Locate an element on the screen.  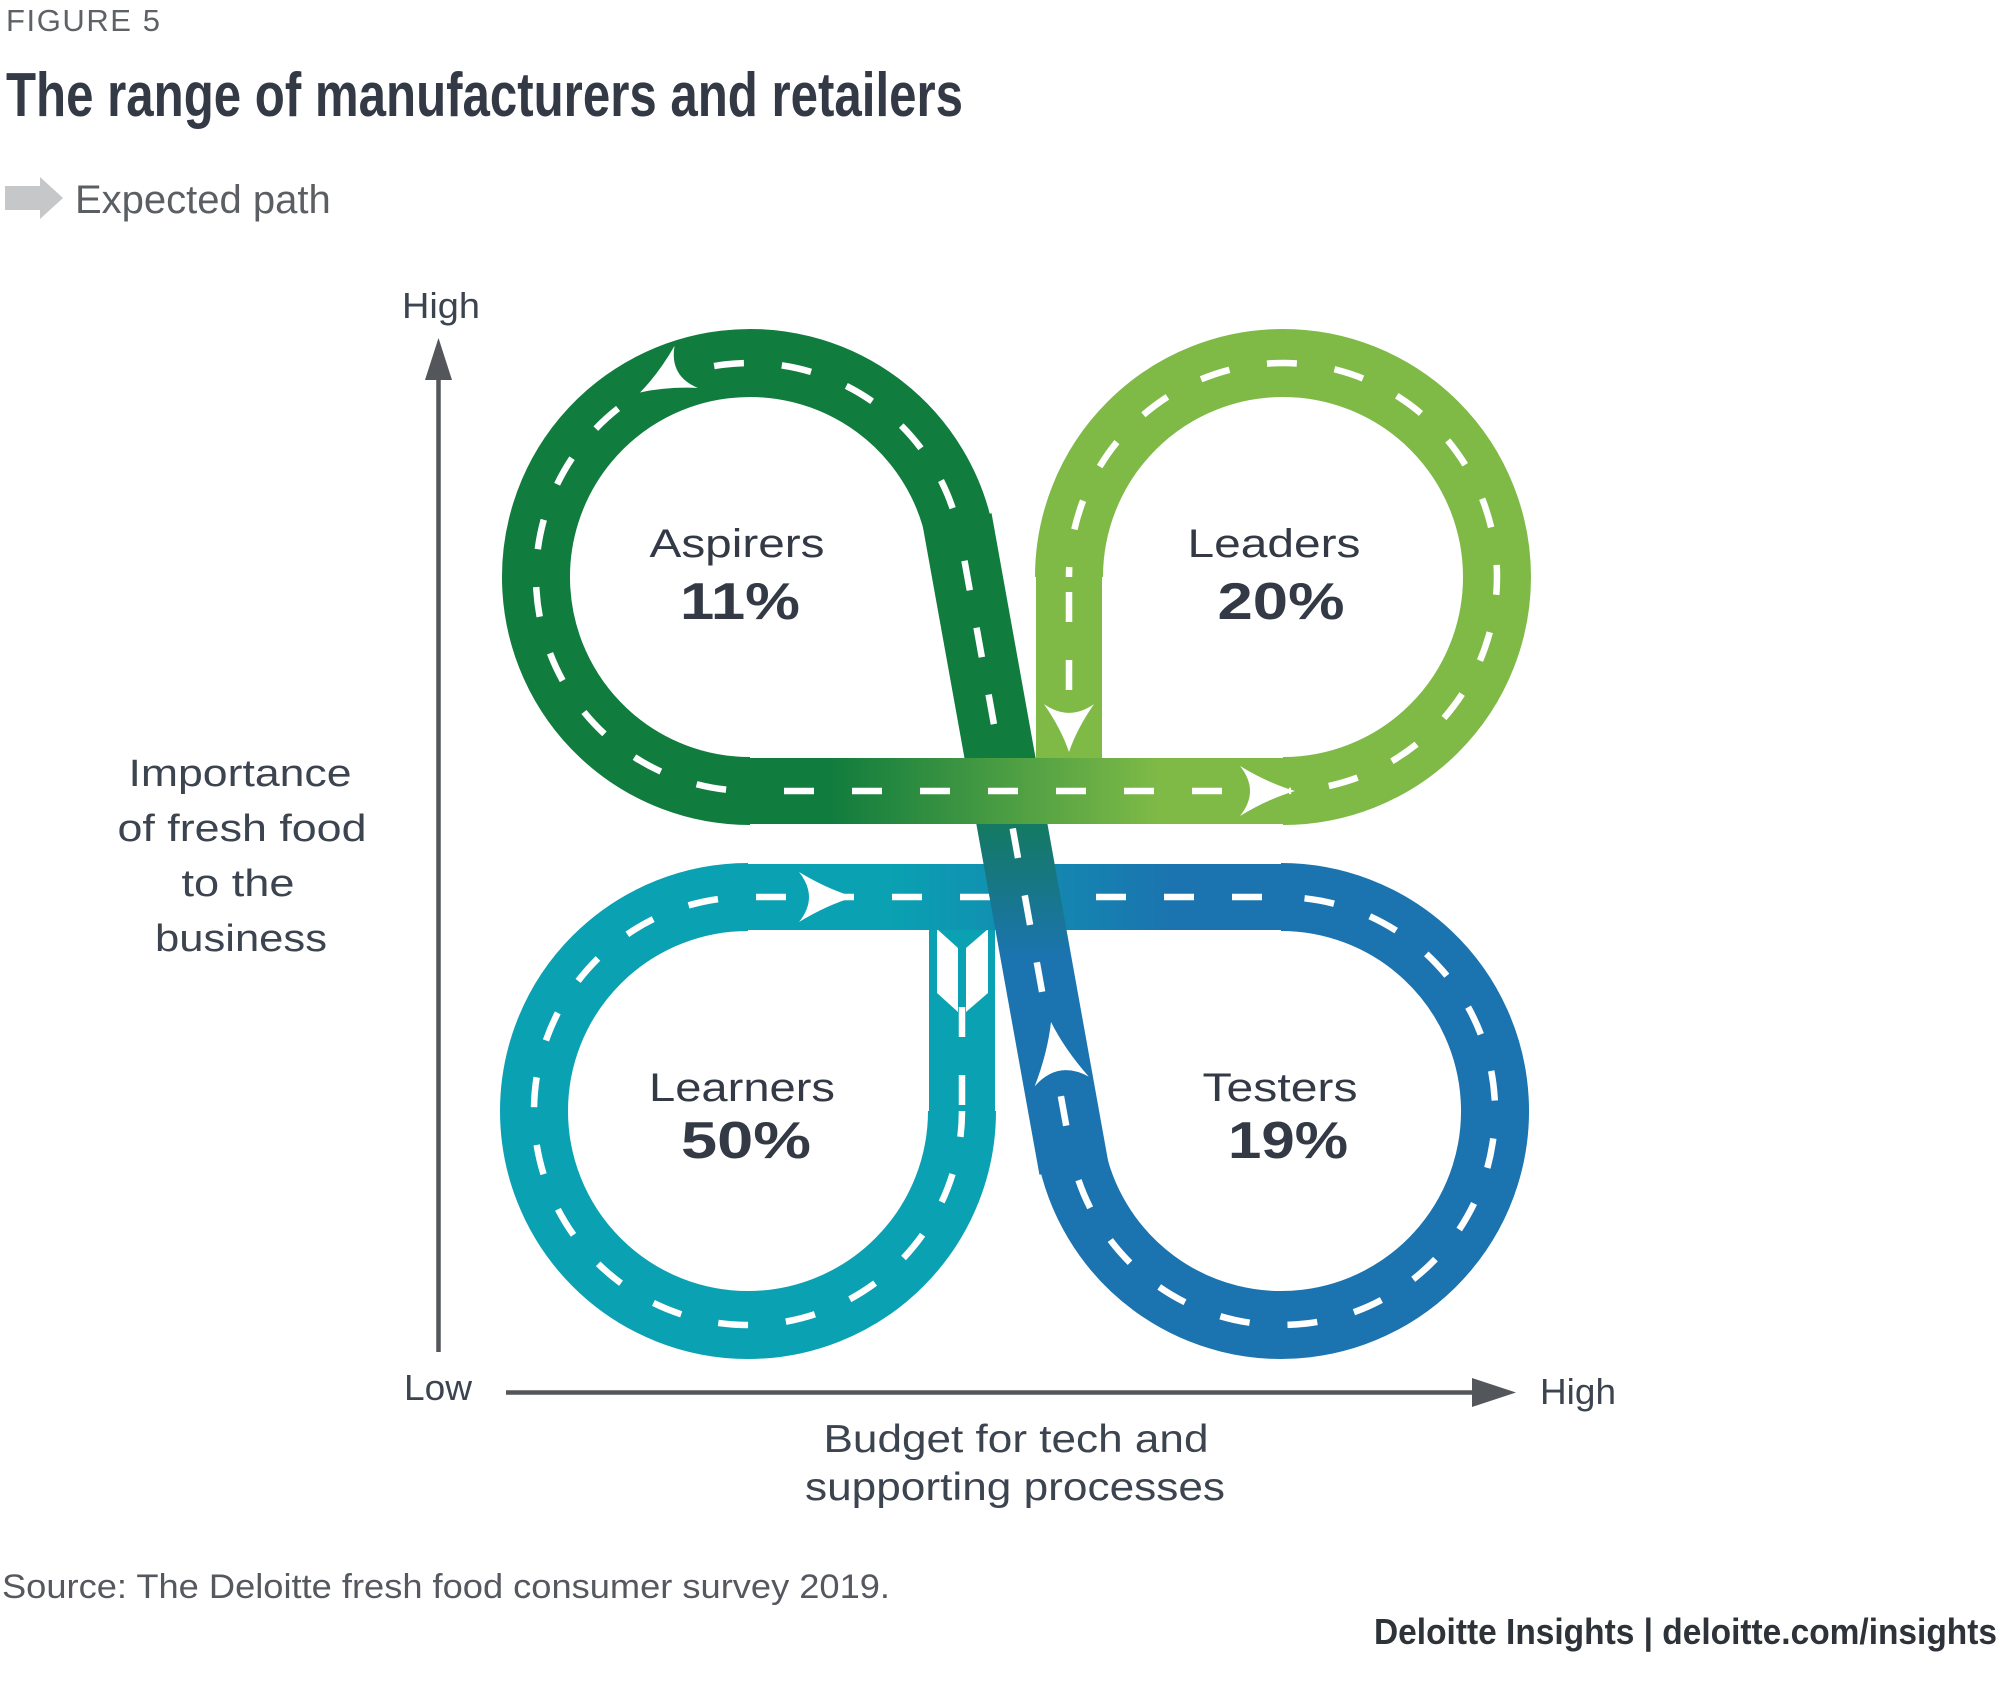
svg-text: Budget for tech and is located at coordinates (1016, 1439).